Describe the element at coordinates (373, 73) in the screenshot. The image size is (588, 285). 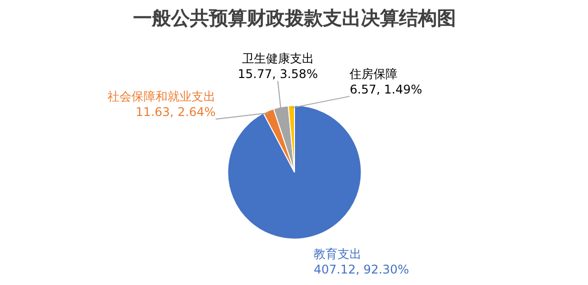
I see `slice-label: 住房保障` at that location.